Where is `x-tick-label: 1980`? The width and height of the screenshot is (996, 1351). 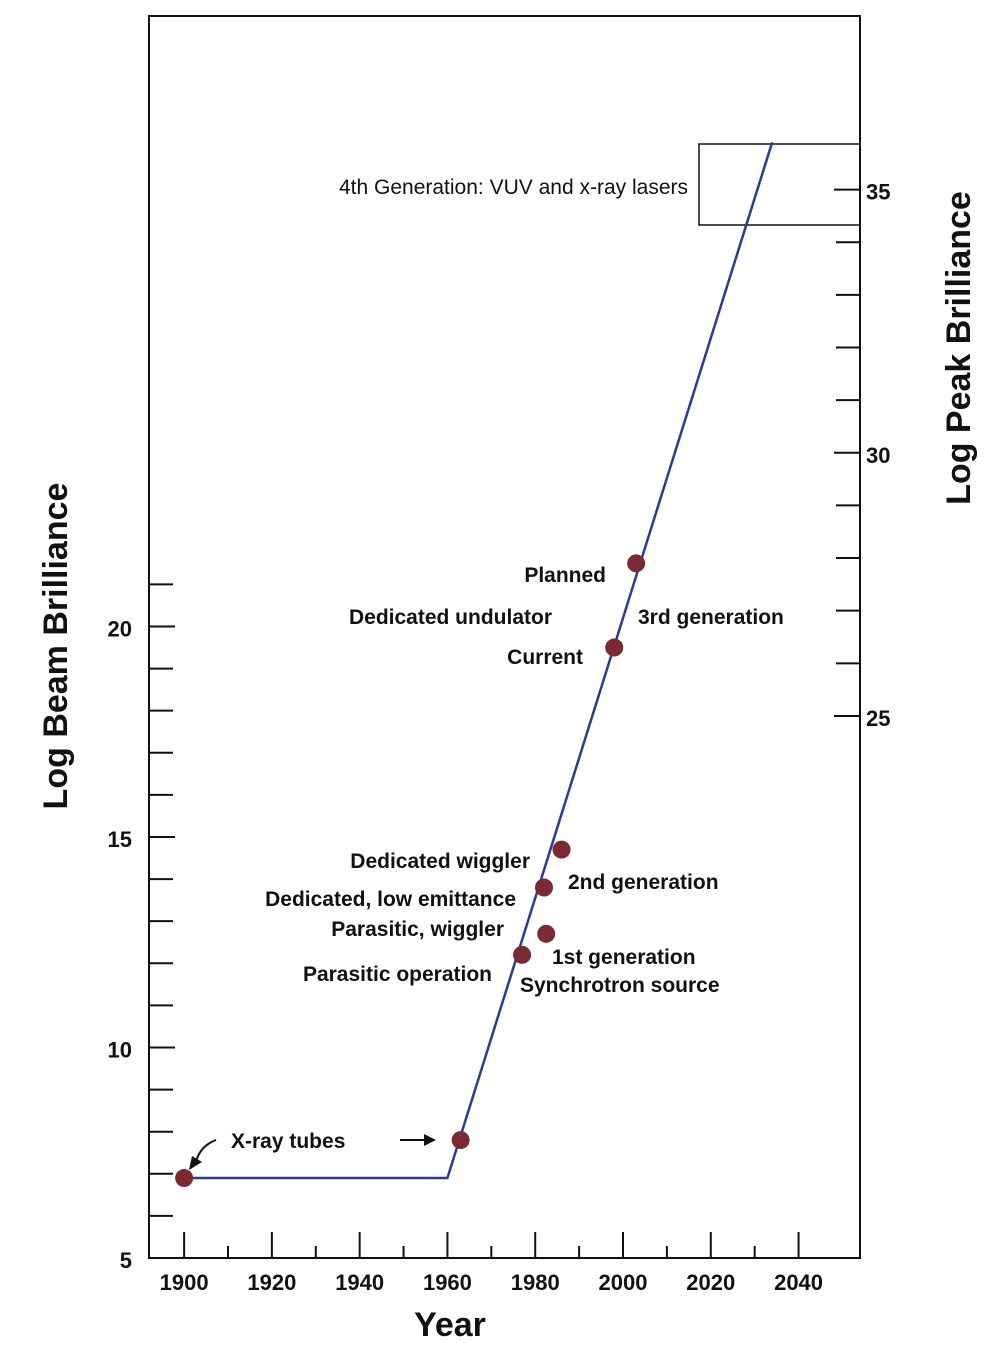 x-tick-label: 1980 is located at coordinates (535, 1282).